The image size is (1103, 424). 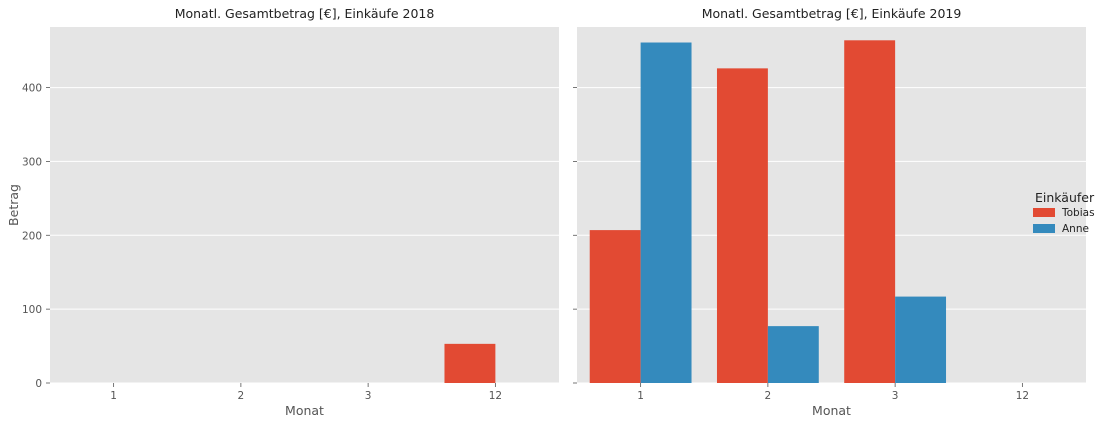 I want to click on y-axis-label: Betrag, so click(x=13, y=205).